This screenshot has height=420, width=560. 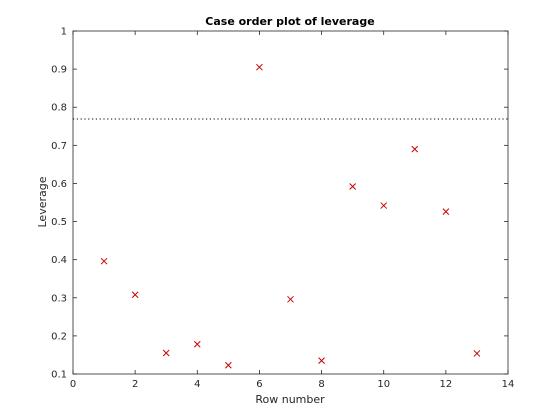 I want to click on y-tick-label: 0.8, so click(x=59, y=108).